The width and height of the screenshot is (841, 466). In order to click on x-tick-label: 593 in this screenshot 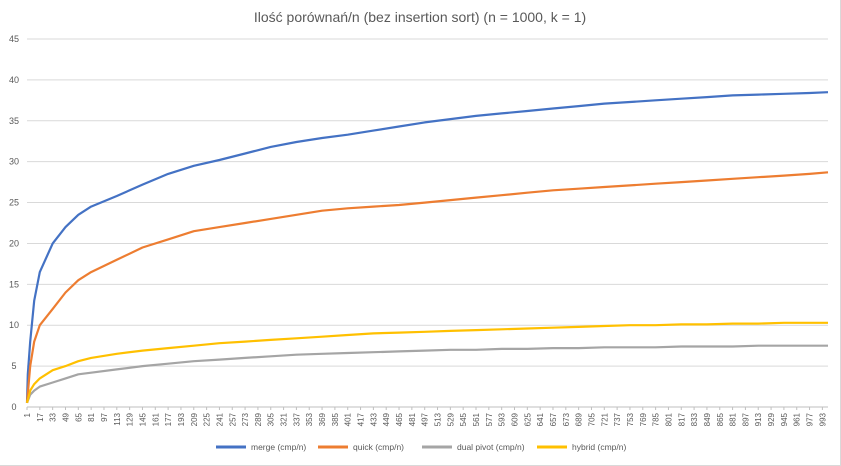, I will do `click(502, 419)`.